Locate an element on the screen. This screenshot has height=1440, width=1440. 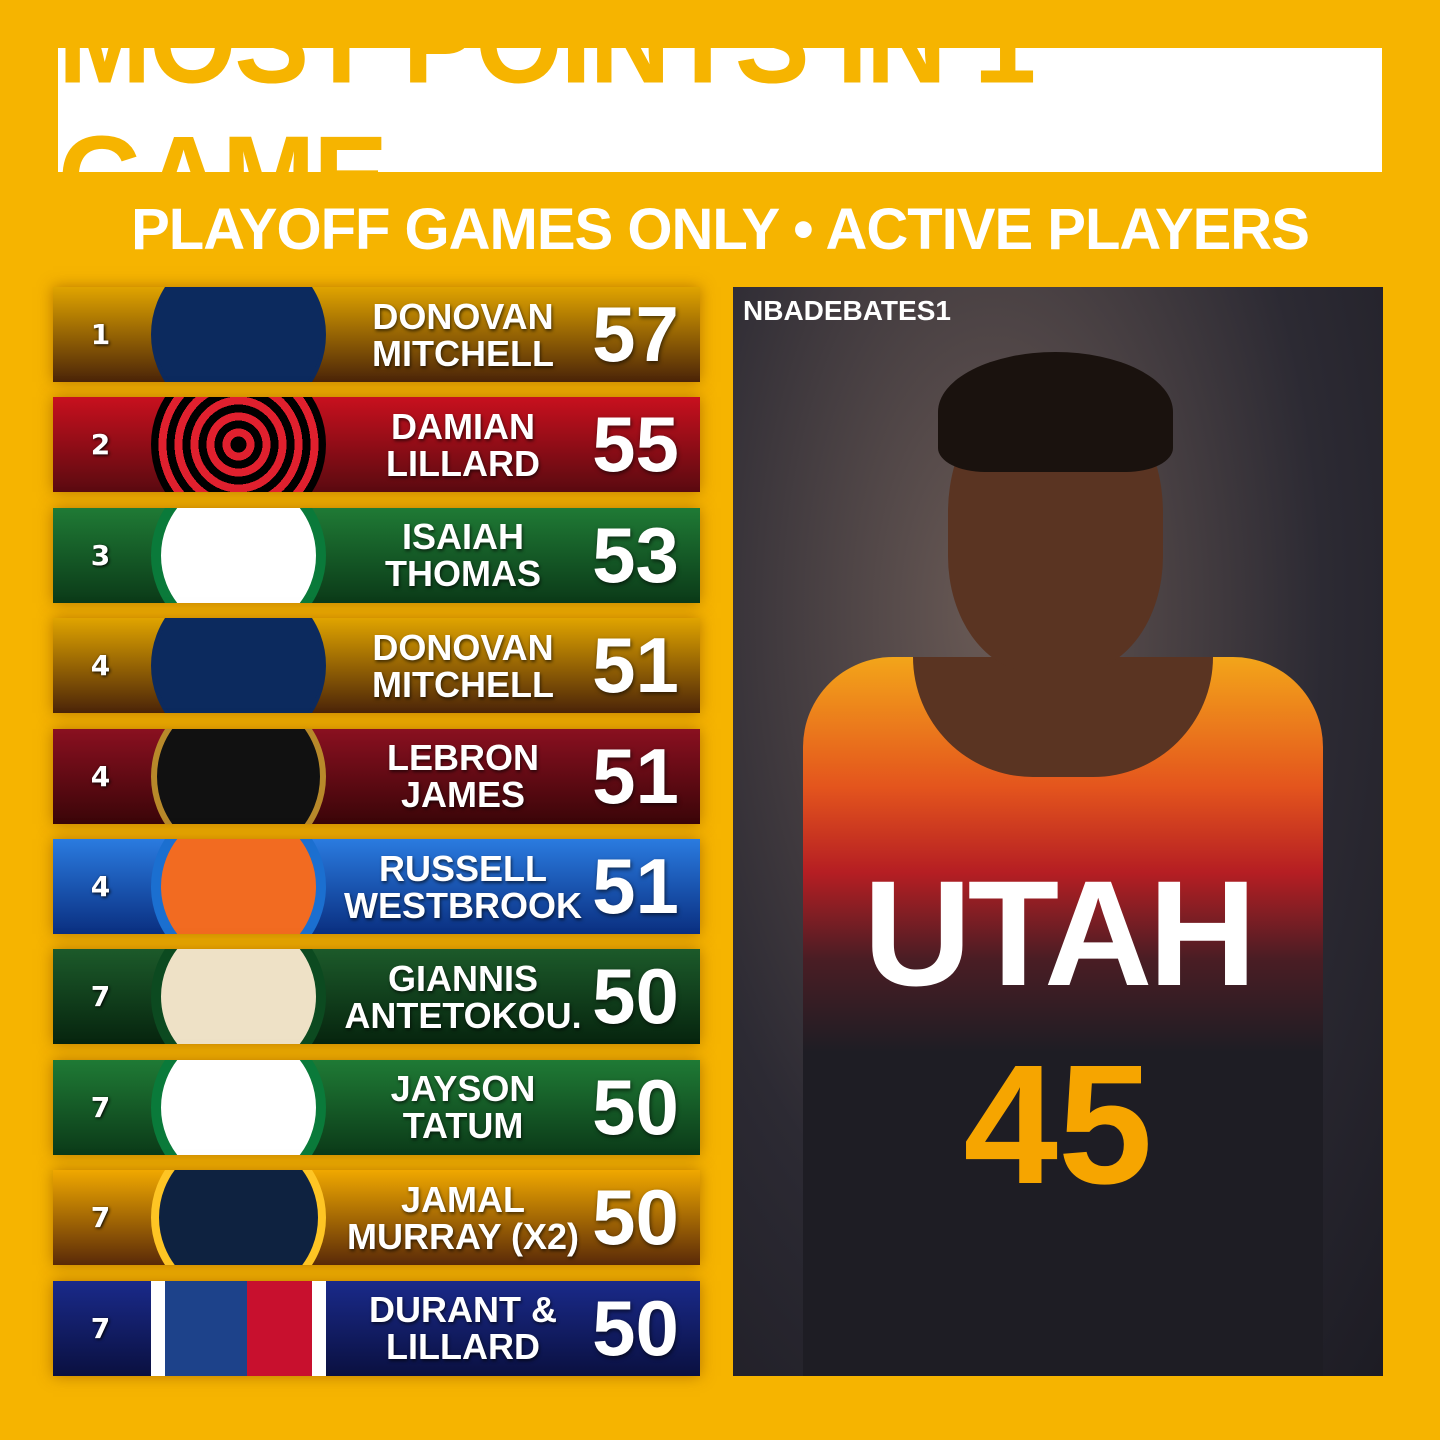
player-name-line2: TATUM is located at coordinates (463, 1126).